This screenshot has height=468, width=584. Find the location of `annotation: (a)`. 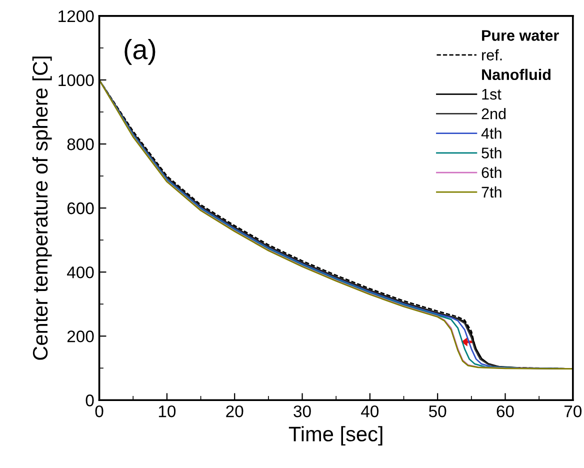

annotation: (a) is located at coordinates (140, 51).